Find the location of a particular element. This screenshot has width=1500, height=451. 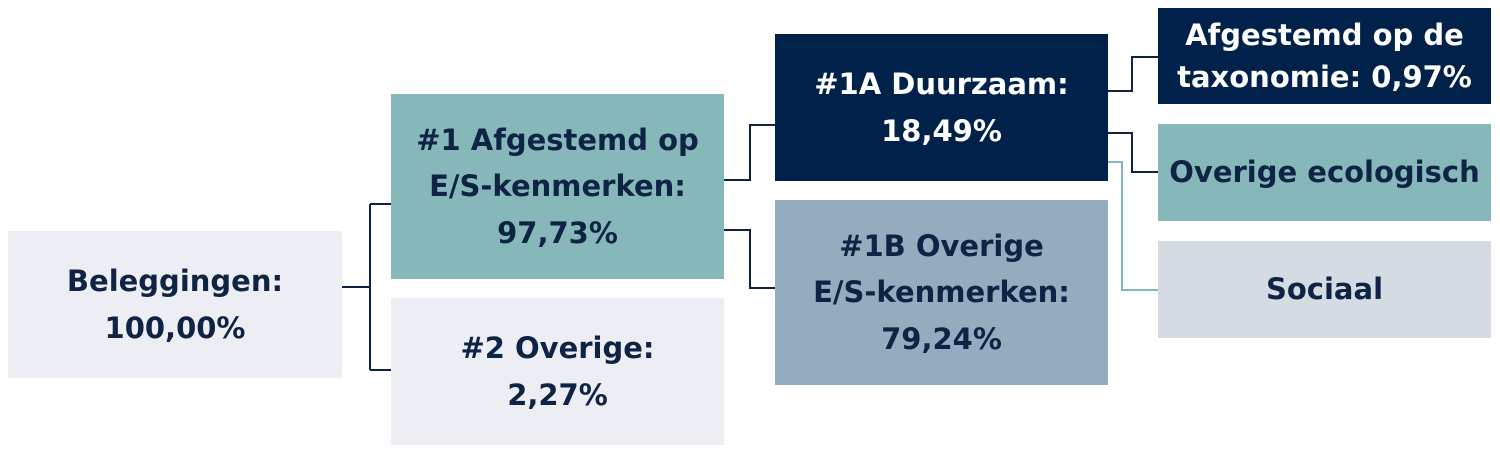

connector-ecologisch is located at coordinates (1133, 152).